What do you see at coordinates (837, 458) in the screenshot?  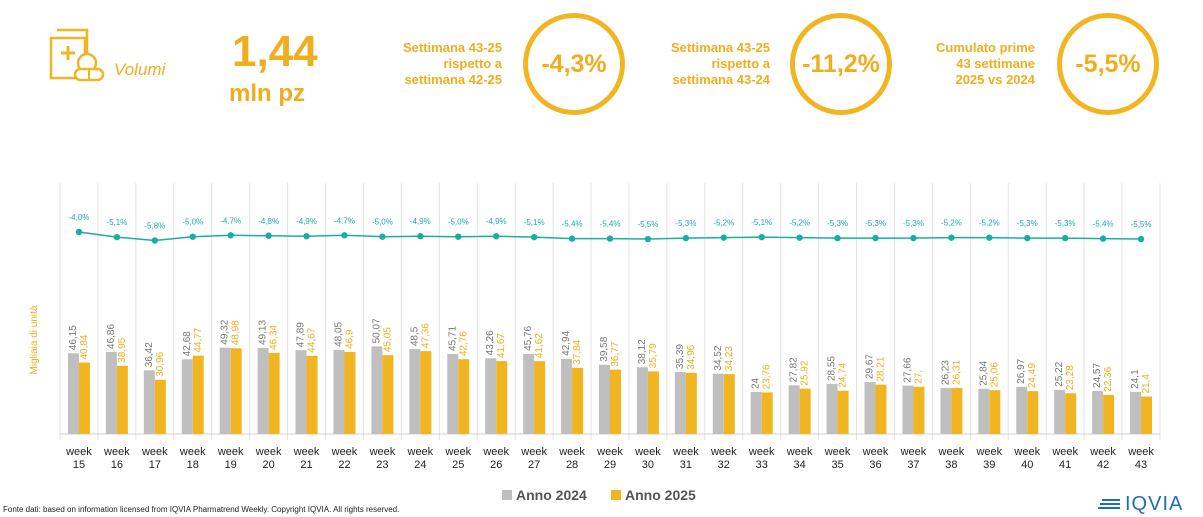 I see `x-tick-label: week 35` at bounding box center [837, 458].